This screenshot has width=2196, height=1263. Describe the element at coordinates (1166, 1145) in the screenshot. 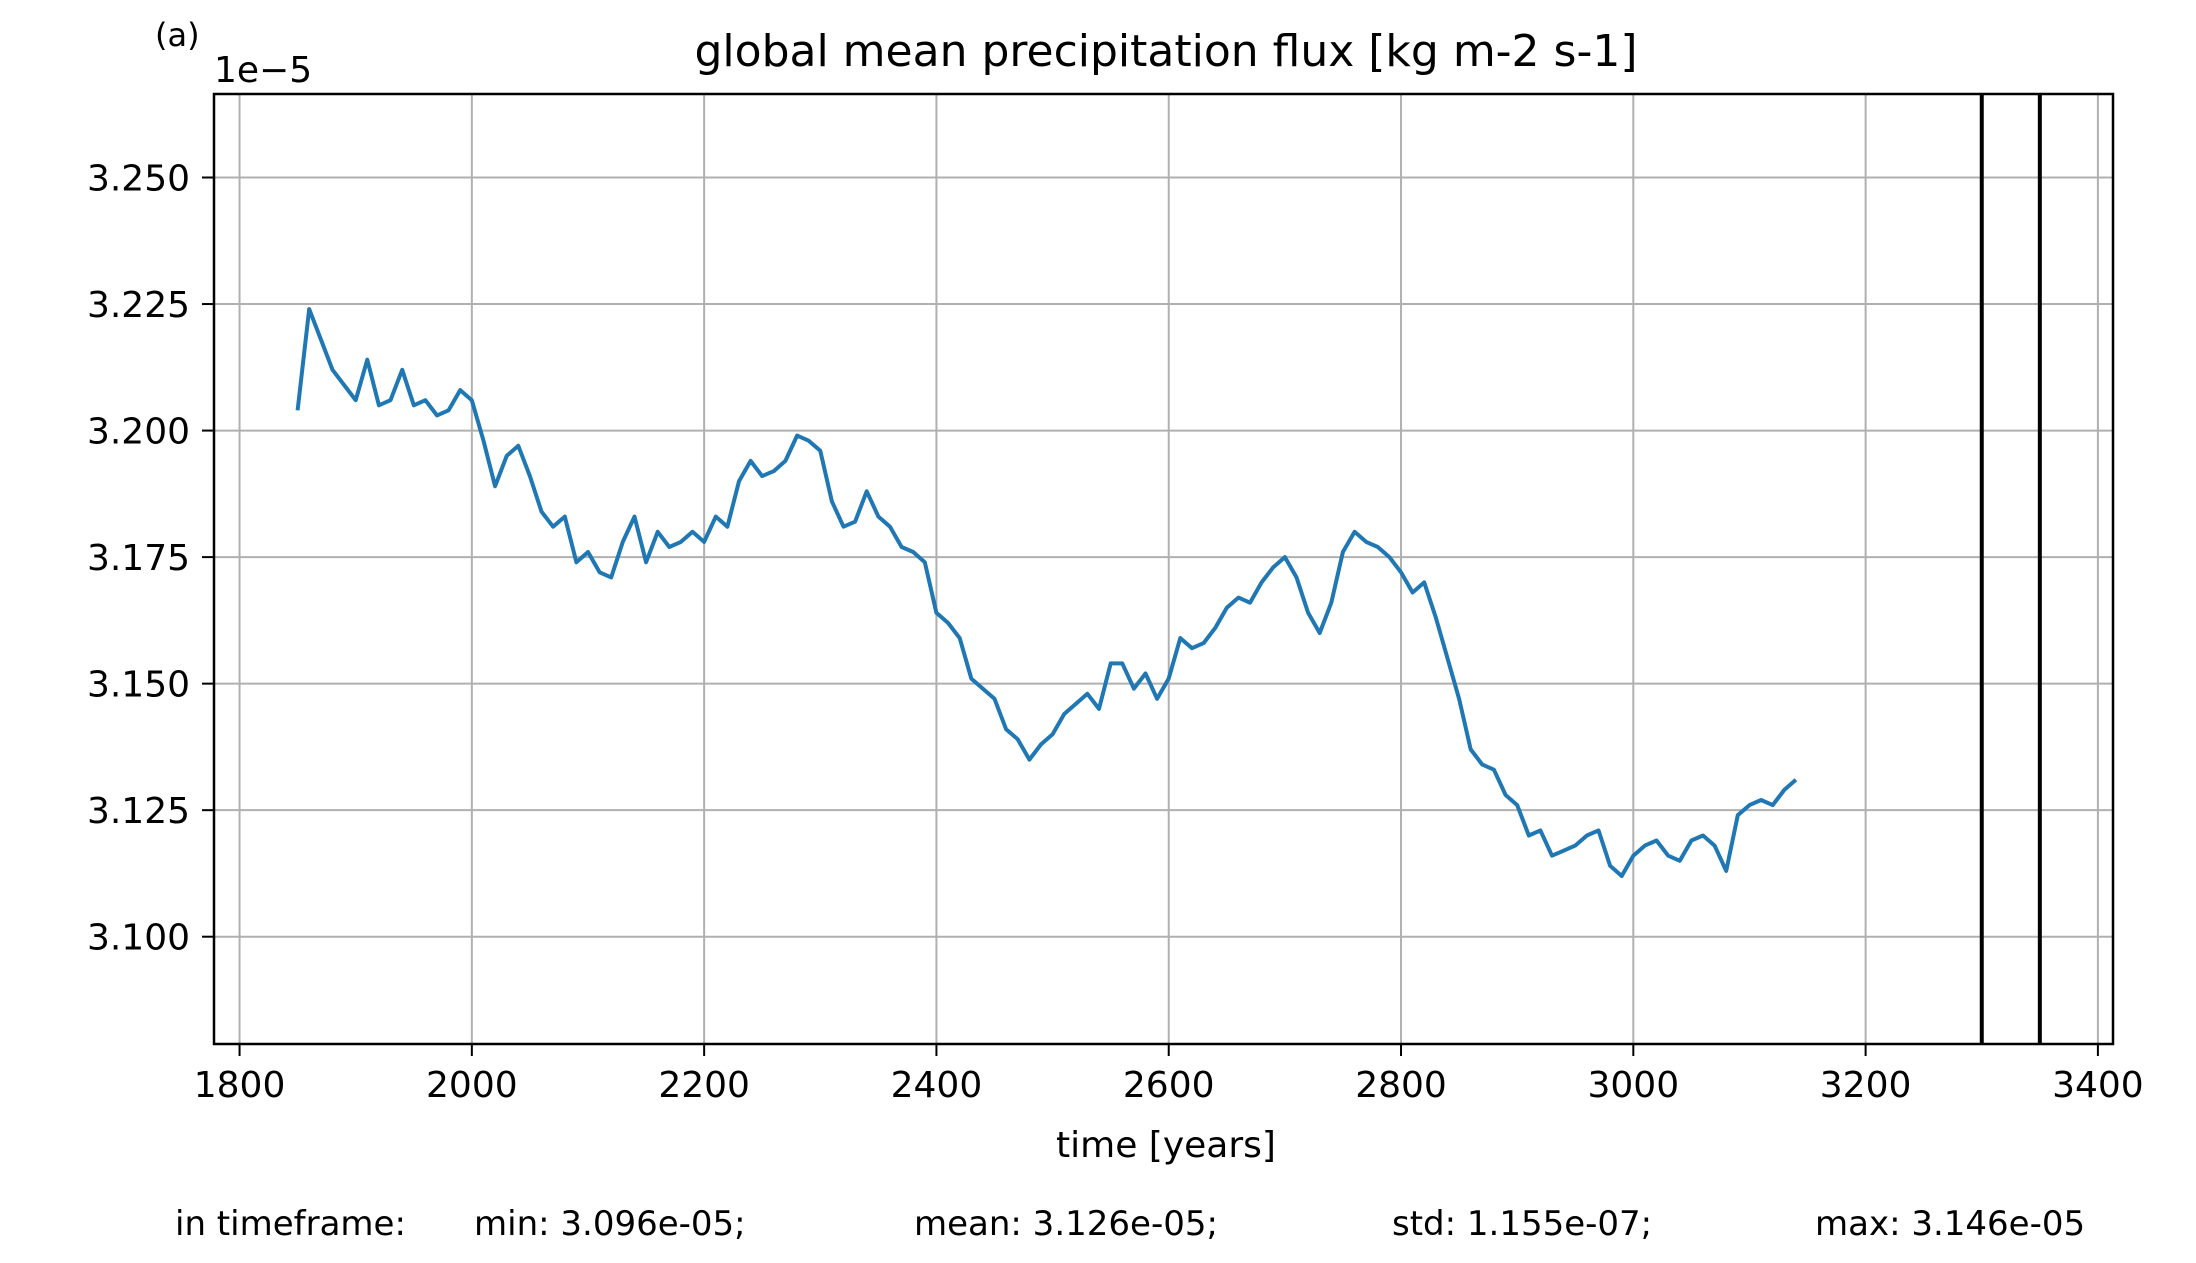

I see `x-axis-label: time [years]` at that location.